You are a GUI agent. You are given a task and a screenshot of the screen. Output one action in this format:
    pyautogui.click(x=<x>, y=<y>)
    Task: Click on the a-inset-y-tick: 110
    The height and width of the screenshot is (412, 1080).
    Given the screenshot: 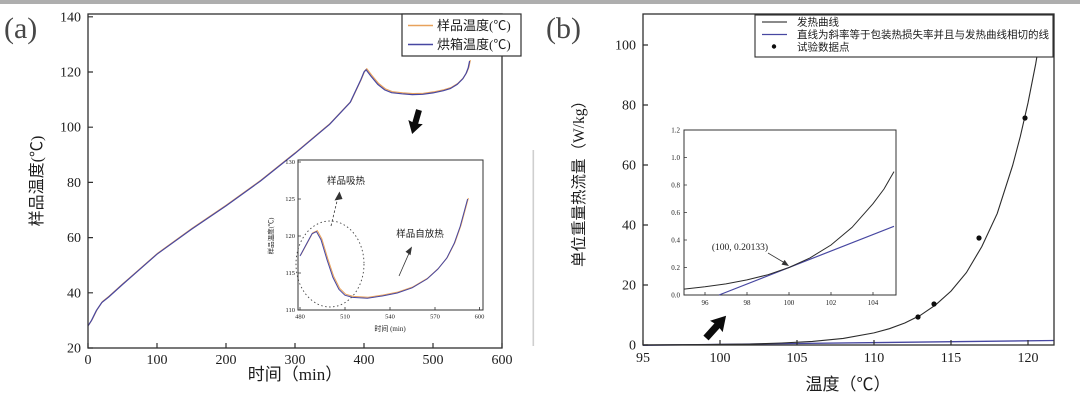 What is the action you would take?
    pyautogui.click(x=290, y=310)
    